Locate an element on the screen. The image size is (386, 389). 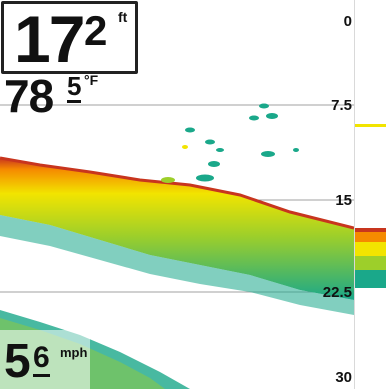
depth-readout-decimal: 2 is located at coordinates (96, 30).